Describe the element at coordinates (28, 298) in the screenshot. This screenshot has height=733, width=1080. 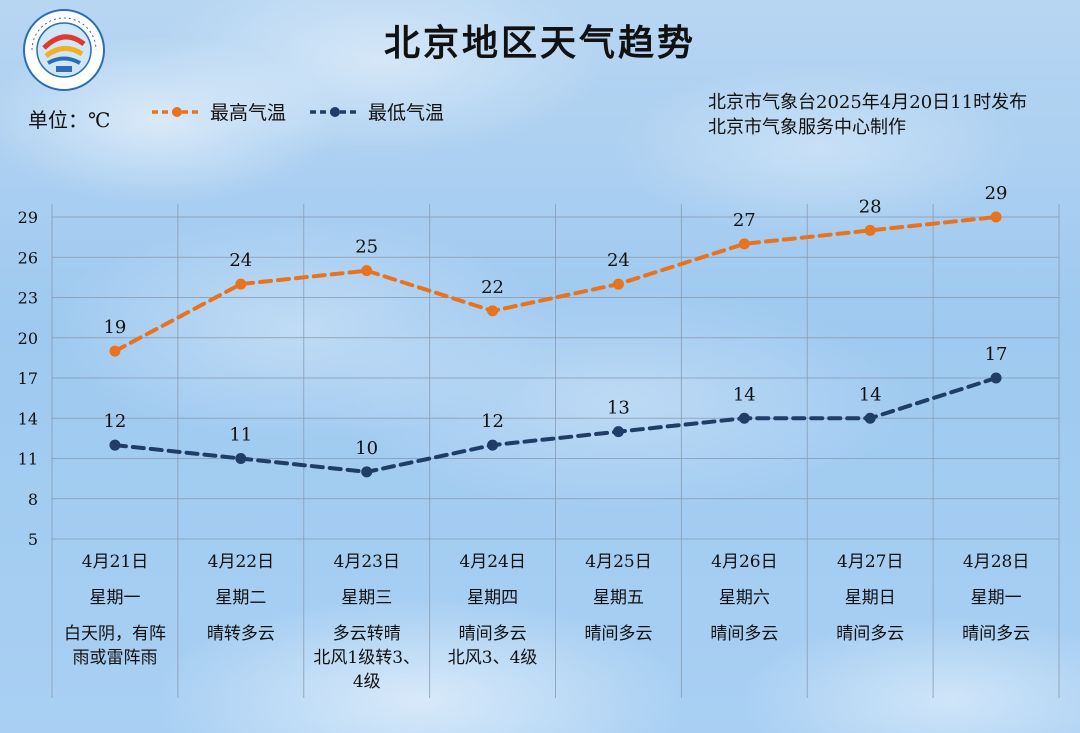
I see `y-tick-label: 23` at that location.